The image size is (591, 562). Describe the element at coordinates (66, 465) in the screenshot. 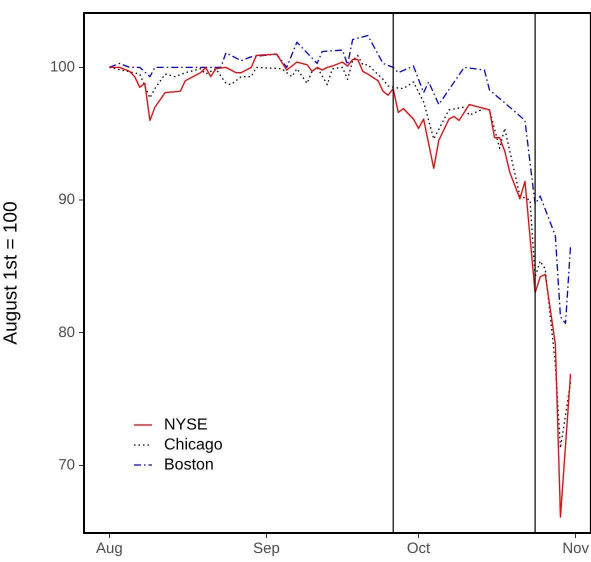

I see `y-tick-label: 70` at that location.